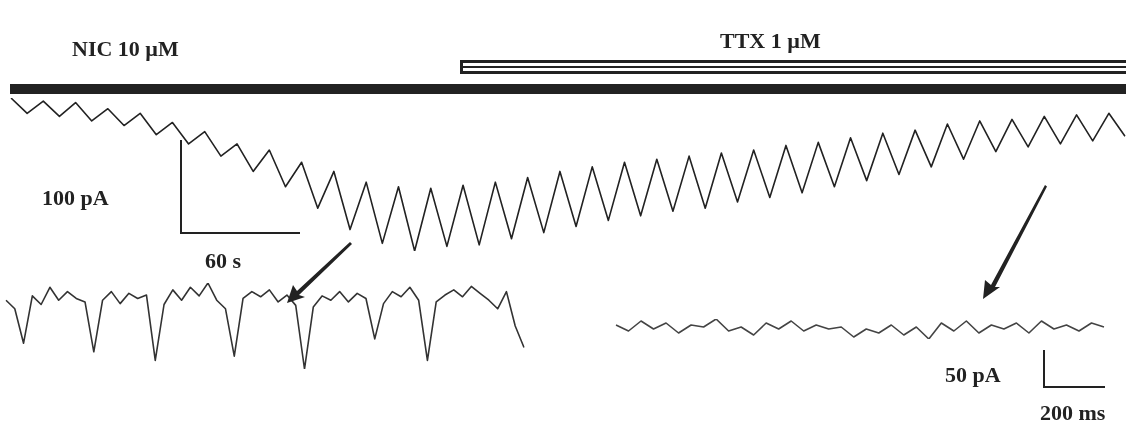 This screenshot has height=432, width=1126. I want to click on annotation: 100 pA, so click(75, 198).